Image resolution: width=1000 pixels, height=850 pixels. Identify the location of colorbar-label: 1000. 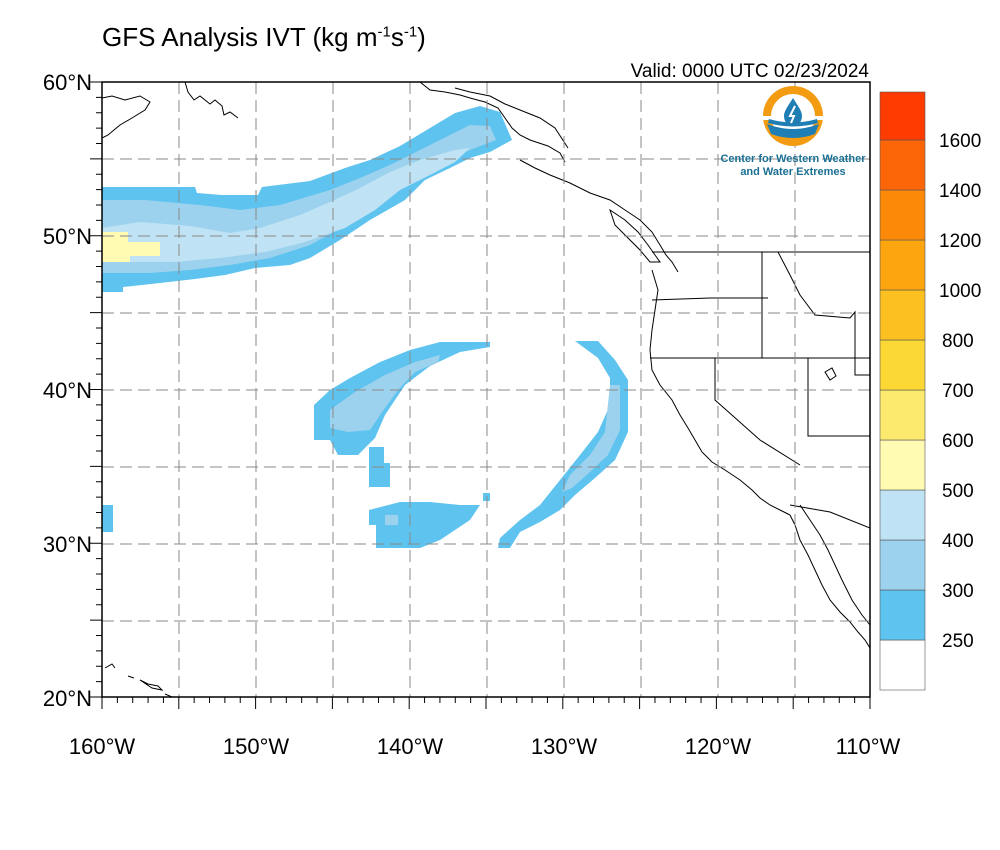
(960, 291).